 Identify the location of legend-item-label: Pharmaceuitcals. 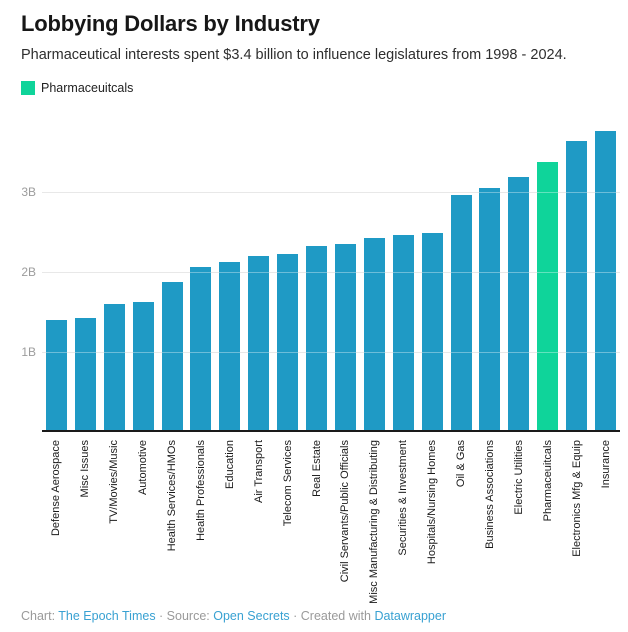
(87, 88).